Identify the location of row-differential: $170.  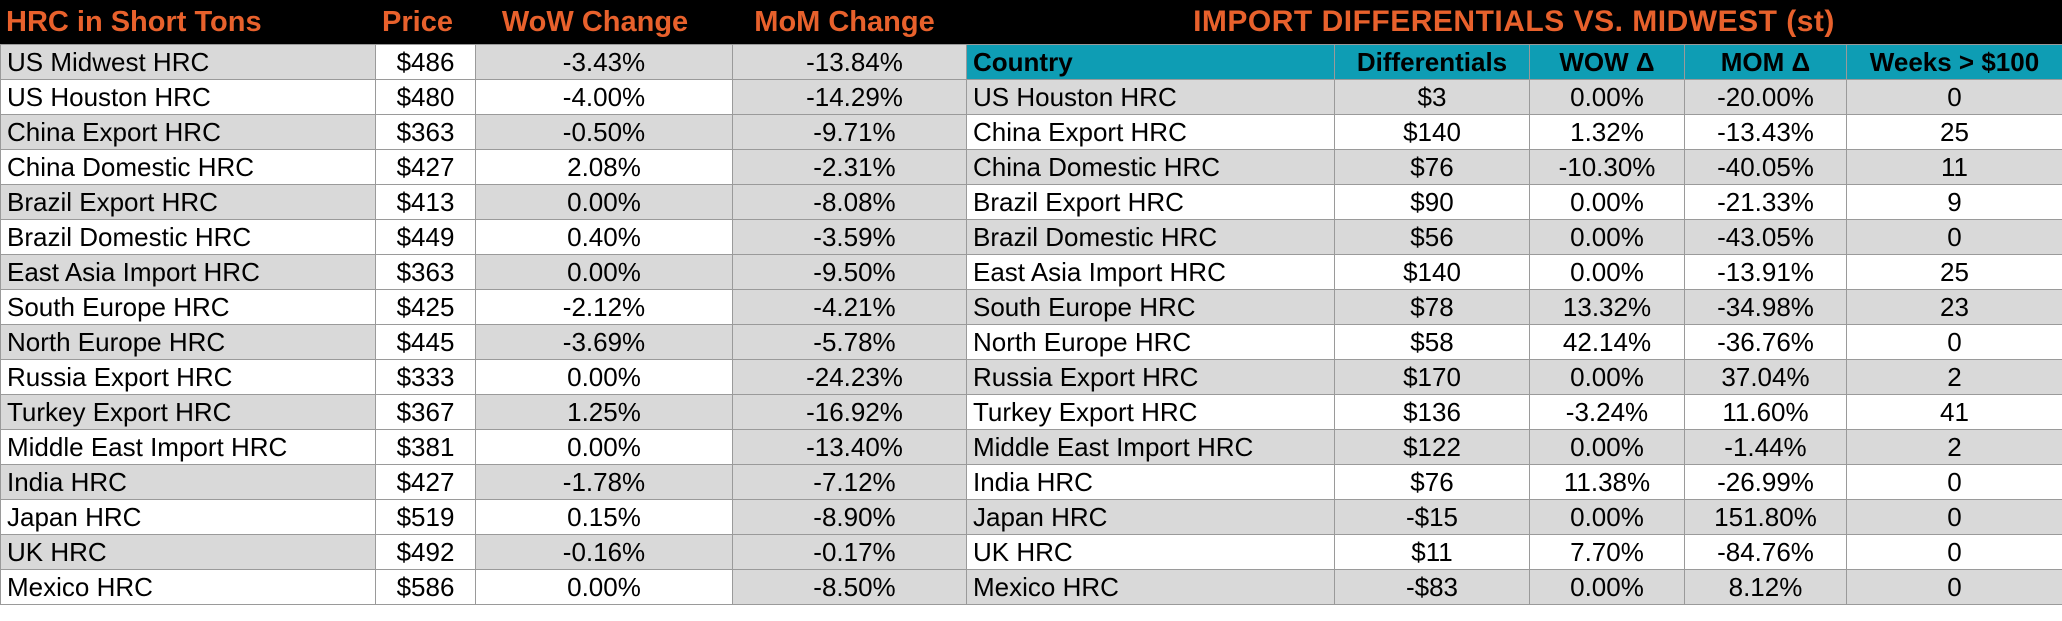
(1432, 377).